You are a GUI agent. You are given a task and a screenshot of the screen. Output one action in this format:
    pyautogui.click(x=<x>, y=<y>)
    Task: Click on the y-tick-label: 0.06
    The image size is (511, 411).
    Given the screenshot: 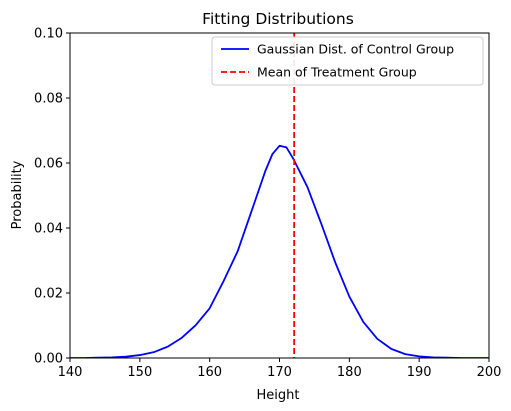 What is the action you would take?
    pyautogui.click(x=48, y=164)
    